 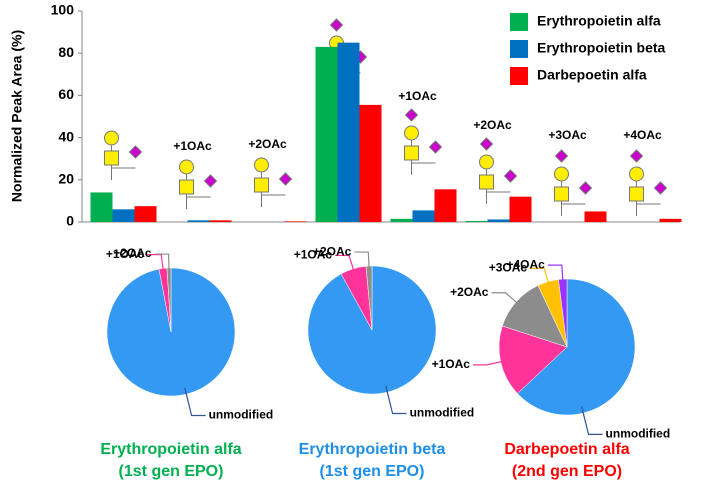 I want to click on category-label: +4OAc, so click(x=642, y=135).